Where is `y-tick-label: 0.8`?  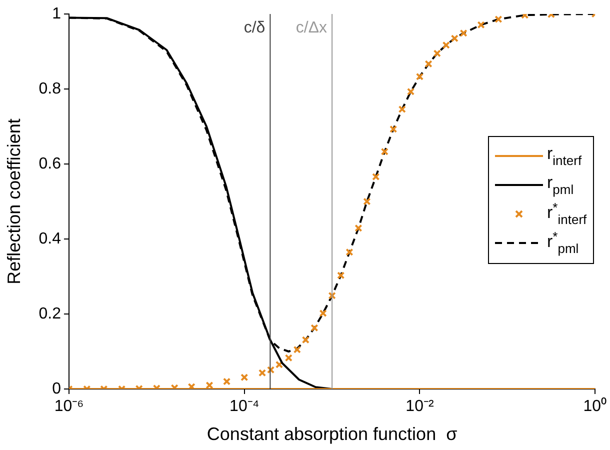 y-tick-label: 0.8 is located at coordinates (50, 89).